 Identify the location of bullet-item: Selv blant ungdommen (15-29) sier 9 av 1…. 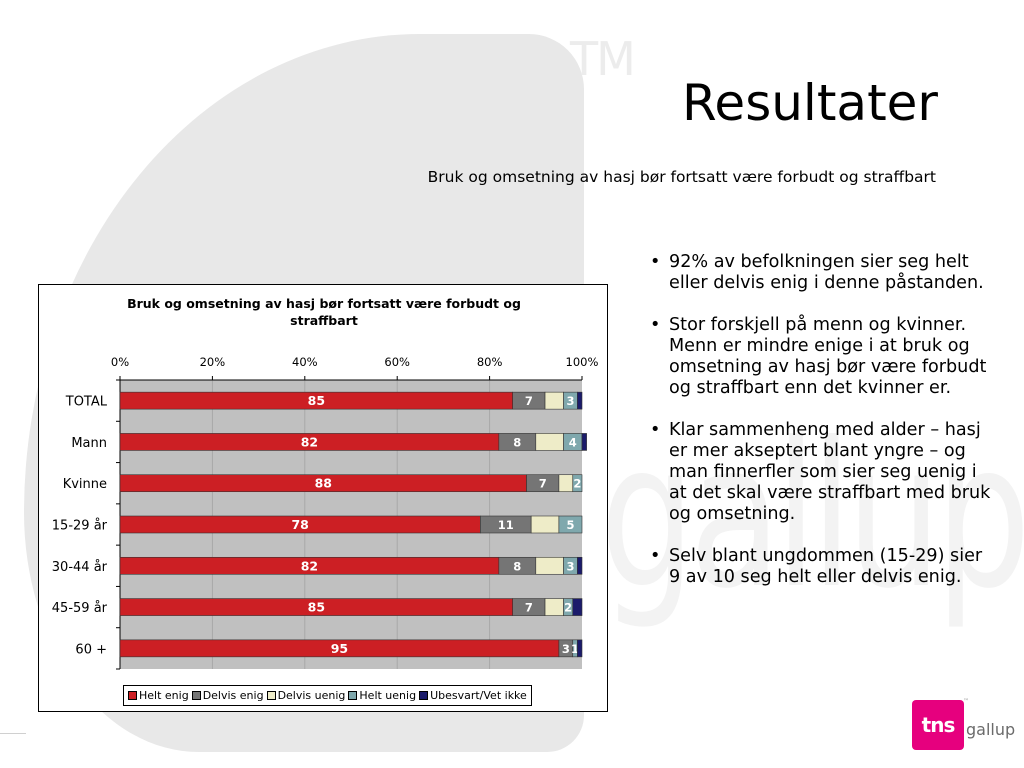
(823, 567).